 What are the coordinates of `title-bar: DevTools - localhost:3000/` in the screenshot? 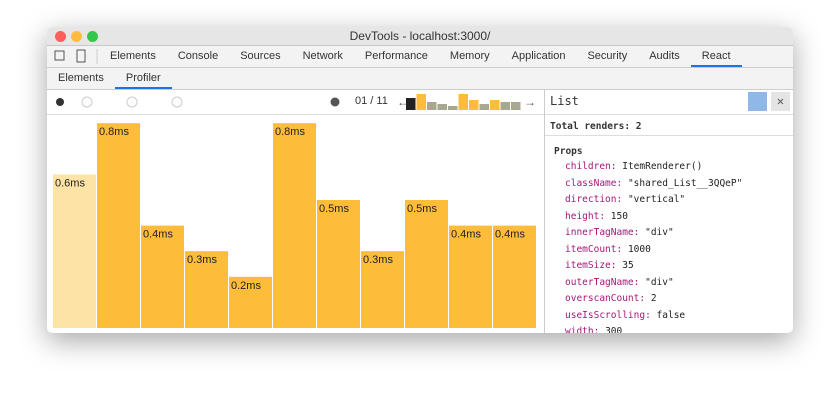 It's located at (420, 36).